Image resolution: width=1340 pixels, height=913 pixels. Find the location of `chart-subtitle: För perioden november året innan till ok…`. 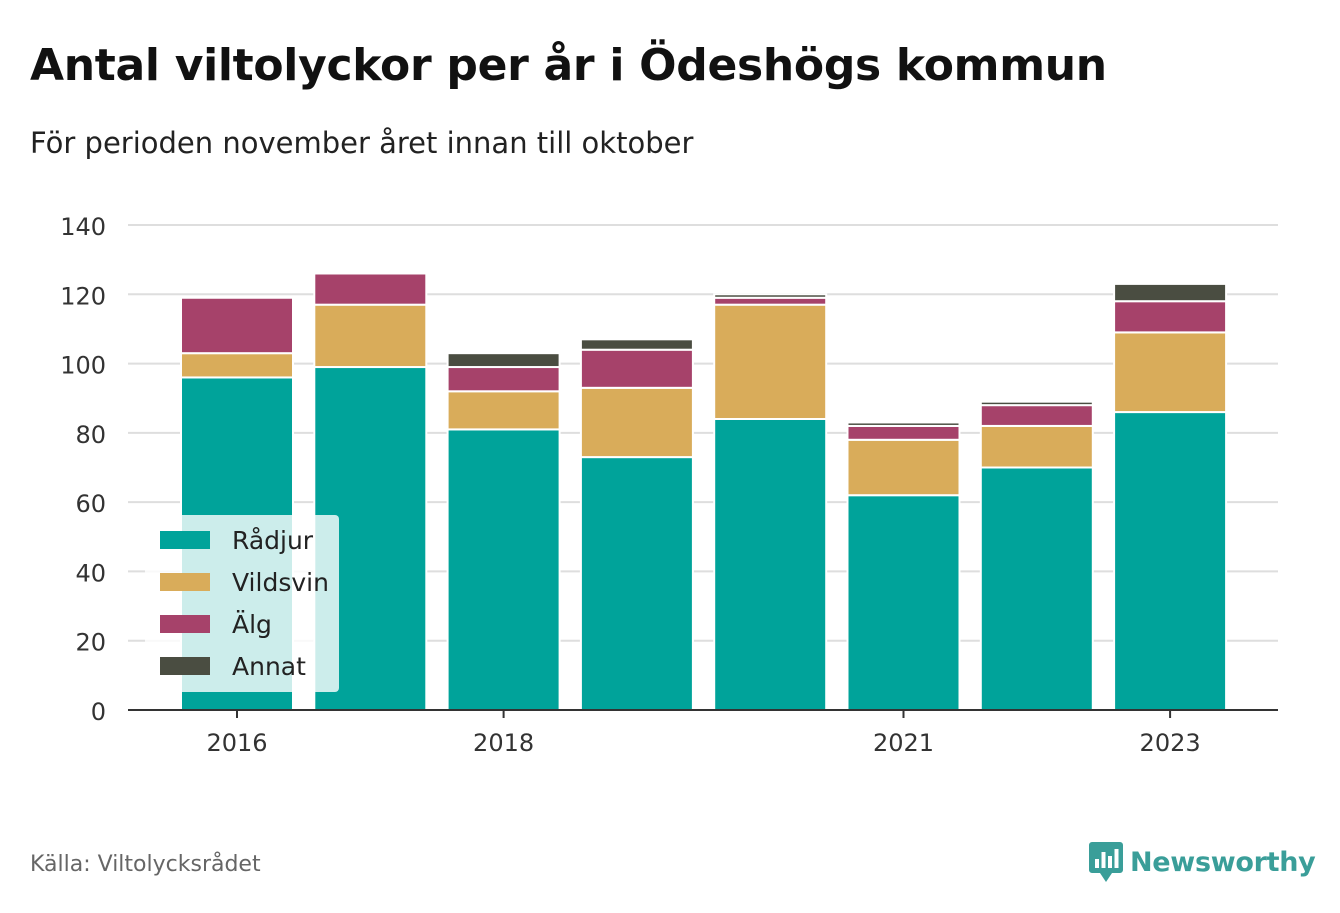

chart-subtitle: För perioden november året innan till ok… is located at coordinates (362, 143).